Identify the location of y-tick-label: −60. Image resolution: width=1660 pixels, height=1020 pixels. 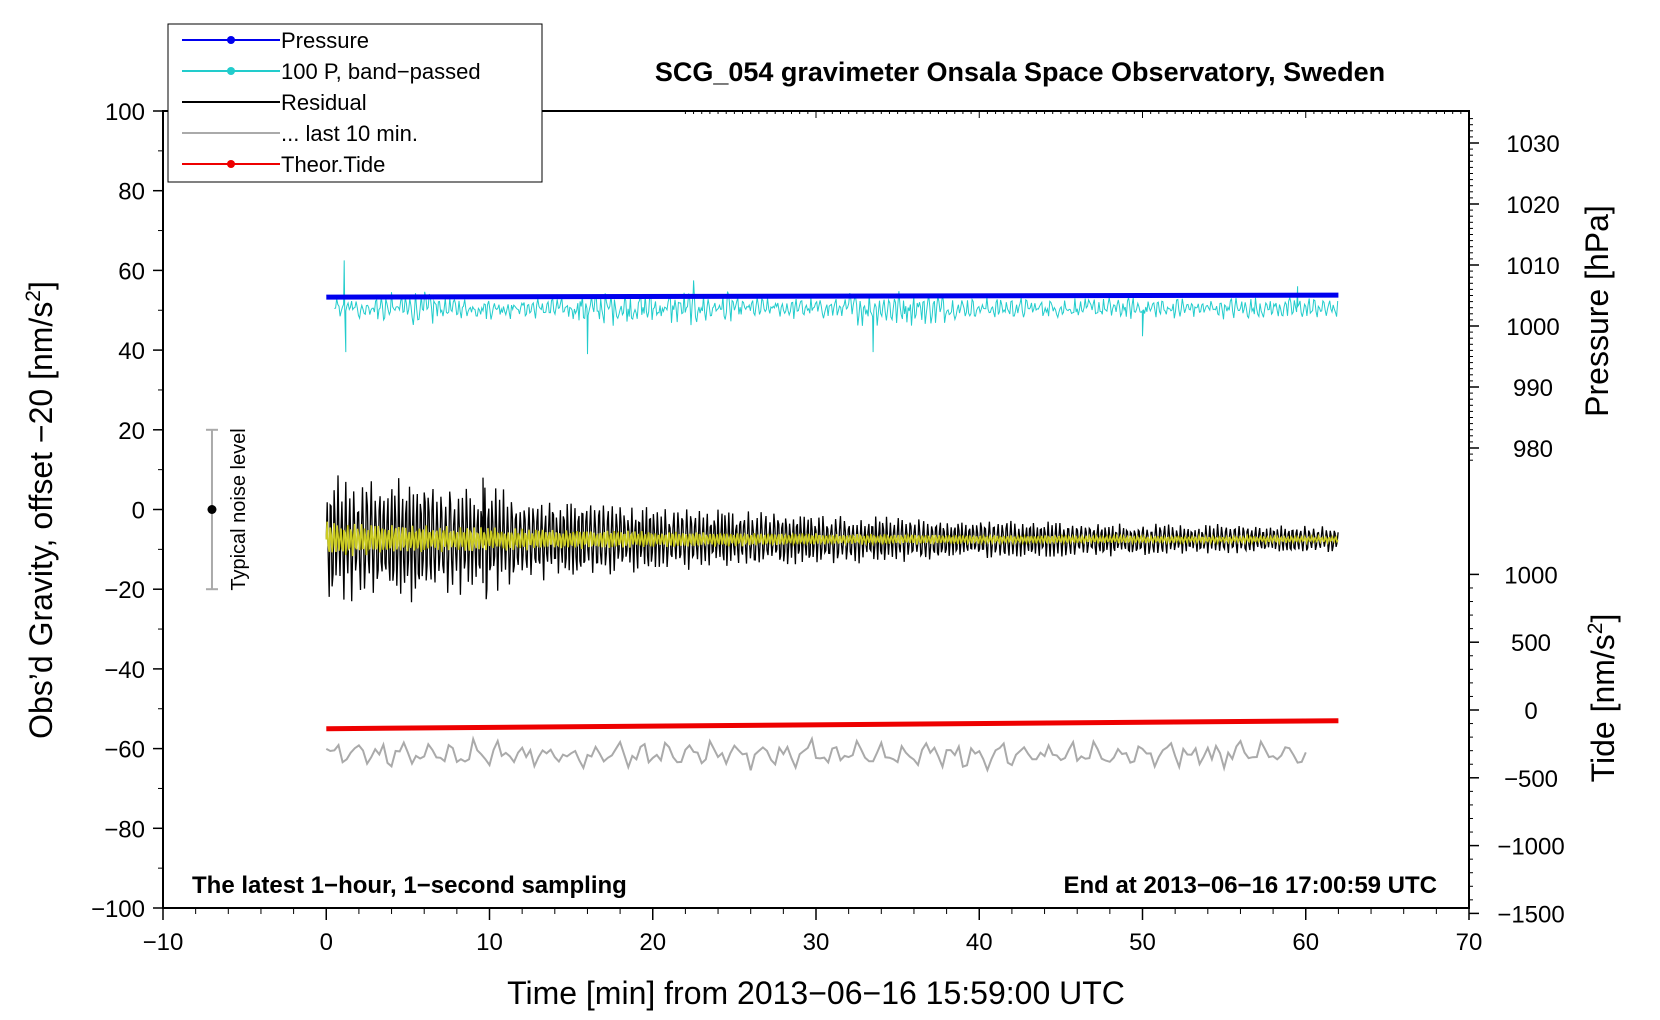
(124, 750).